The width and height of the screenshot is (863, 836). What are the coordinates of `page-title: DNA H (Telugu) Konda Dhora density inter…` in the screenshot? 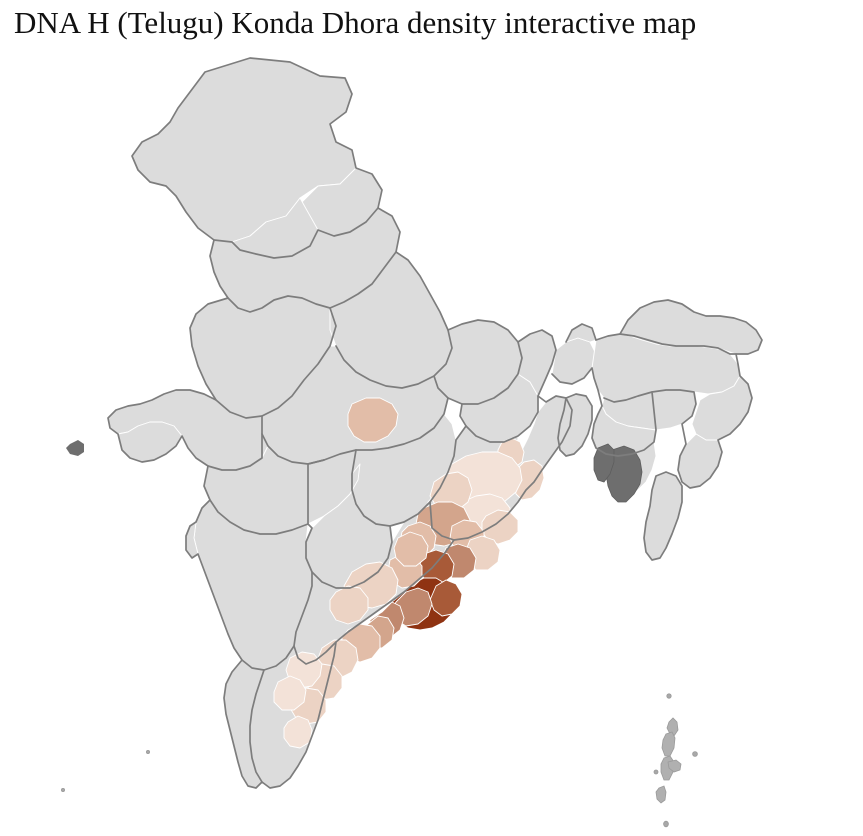 It's located at (355, 22).